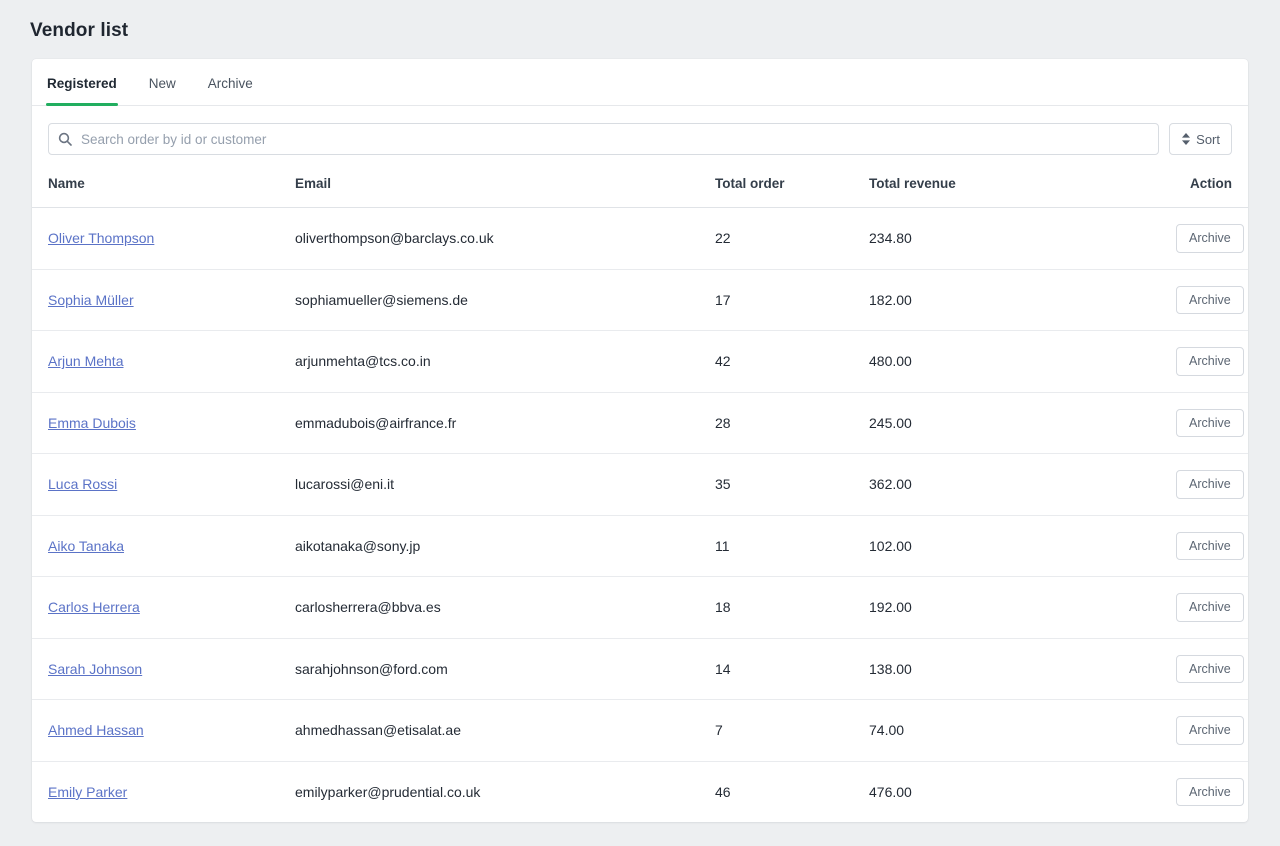 This screenshot has height=846, width=1280. What do you see at coordinates (1006, 299) in the screenshot?
I see `vendor-total-revenue: 182.00` at bounding box center [1006, 299].